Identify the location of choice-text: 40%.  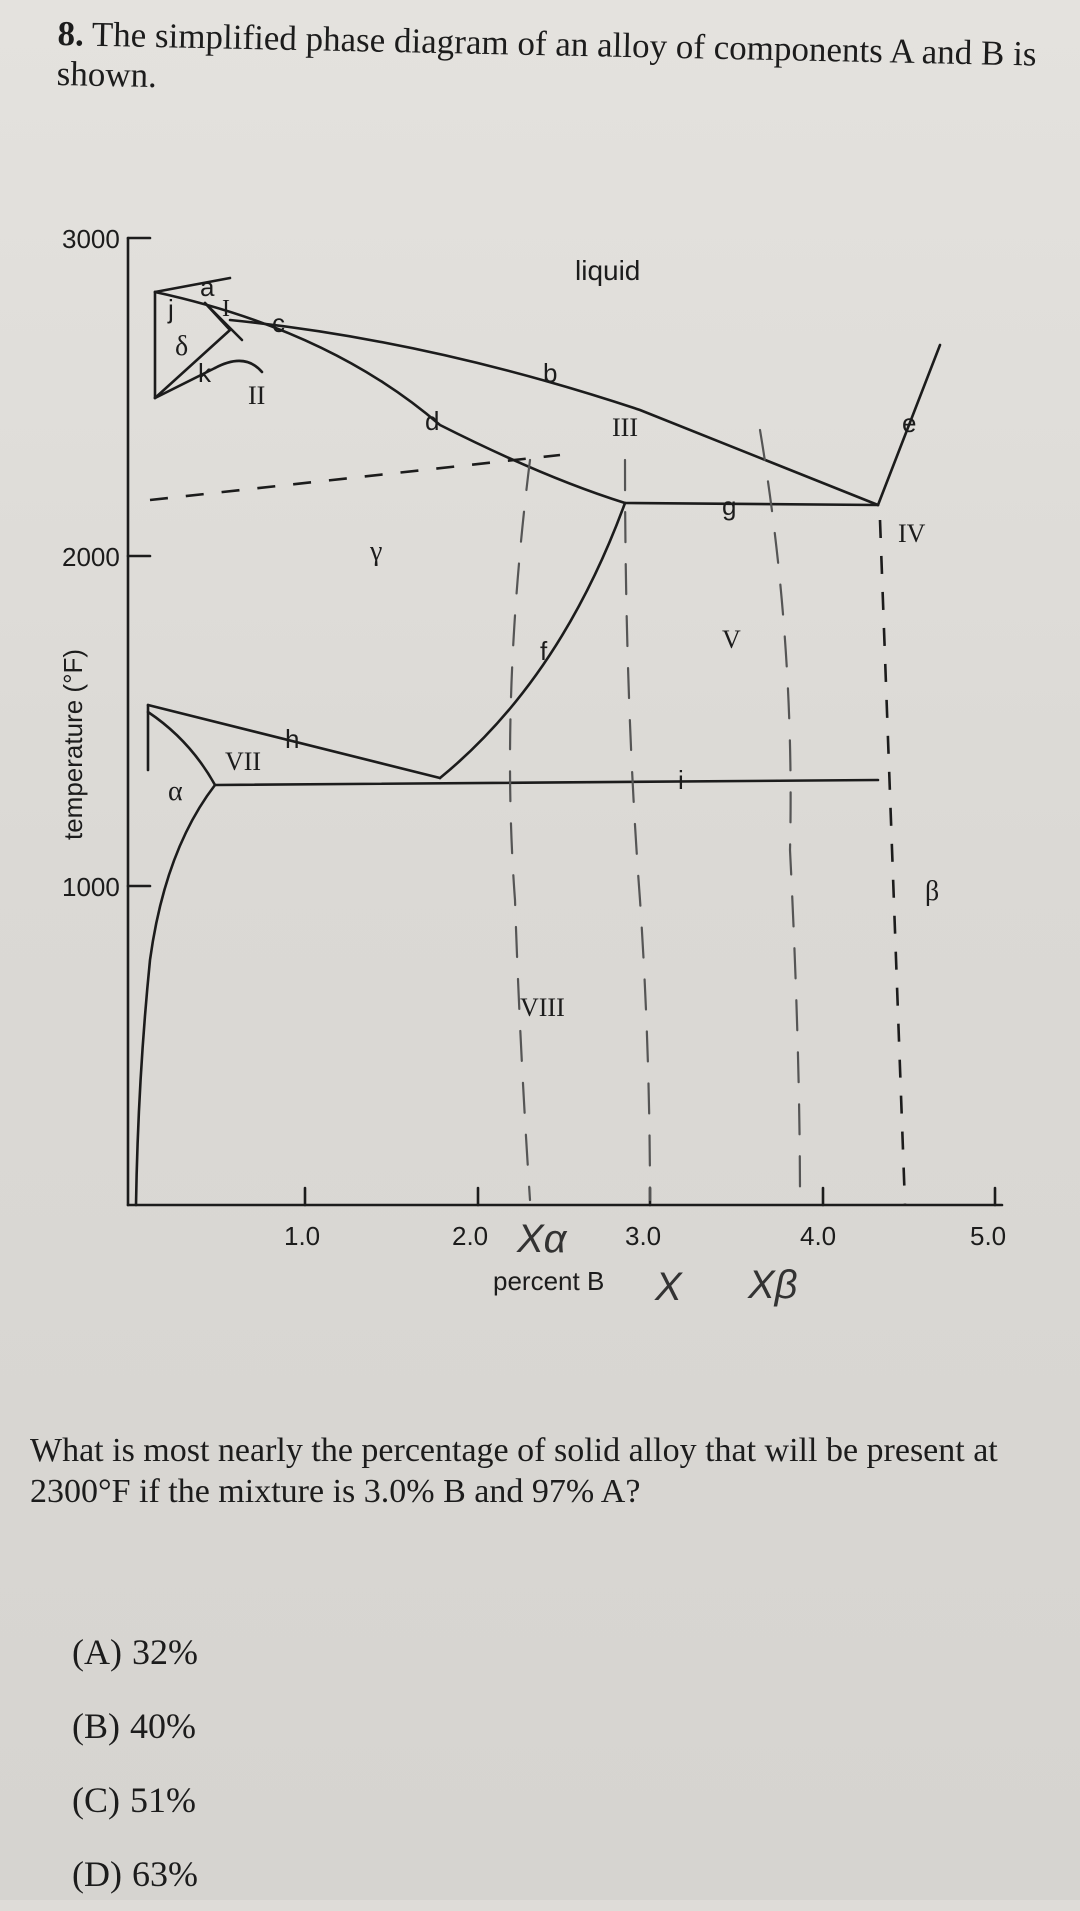
(163, 1726).